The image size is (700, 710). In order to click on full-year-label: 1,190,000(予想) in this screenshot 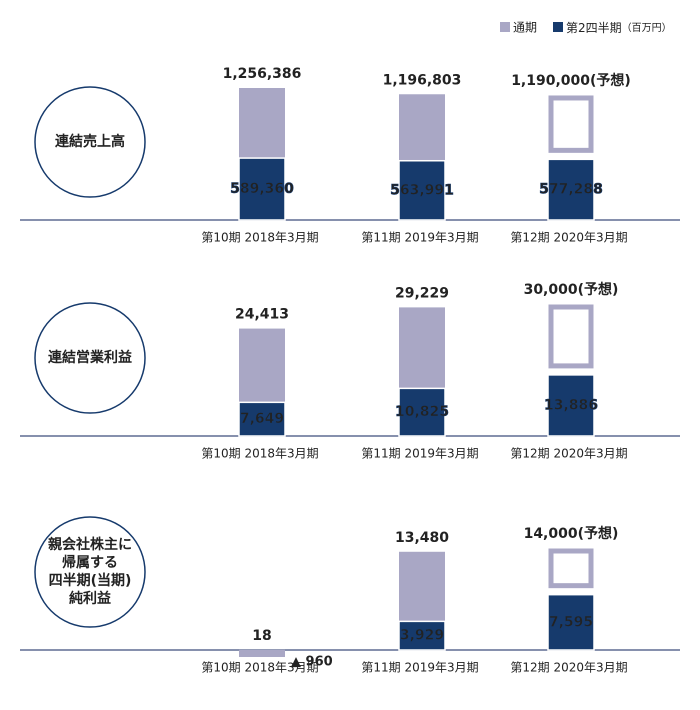, I will do `click(571, 80)`.